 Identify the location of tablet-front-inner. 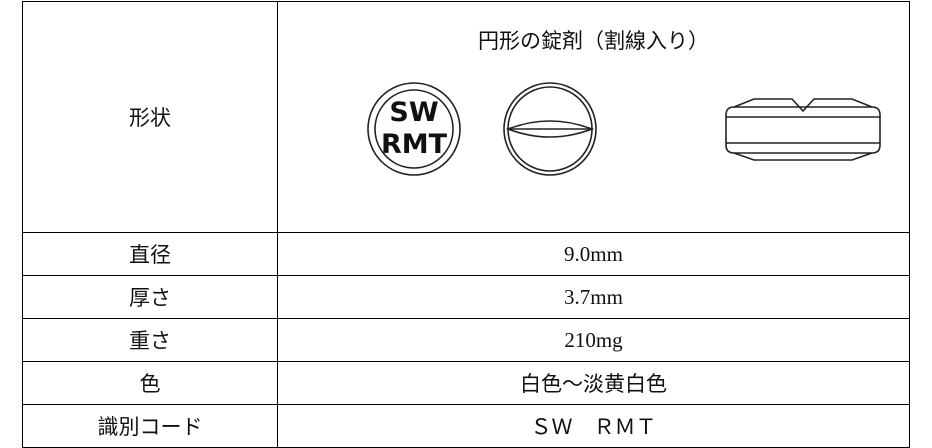
(413, 129).